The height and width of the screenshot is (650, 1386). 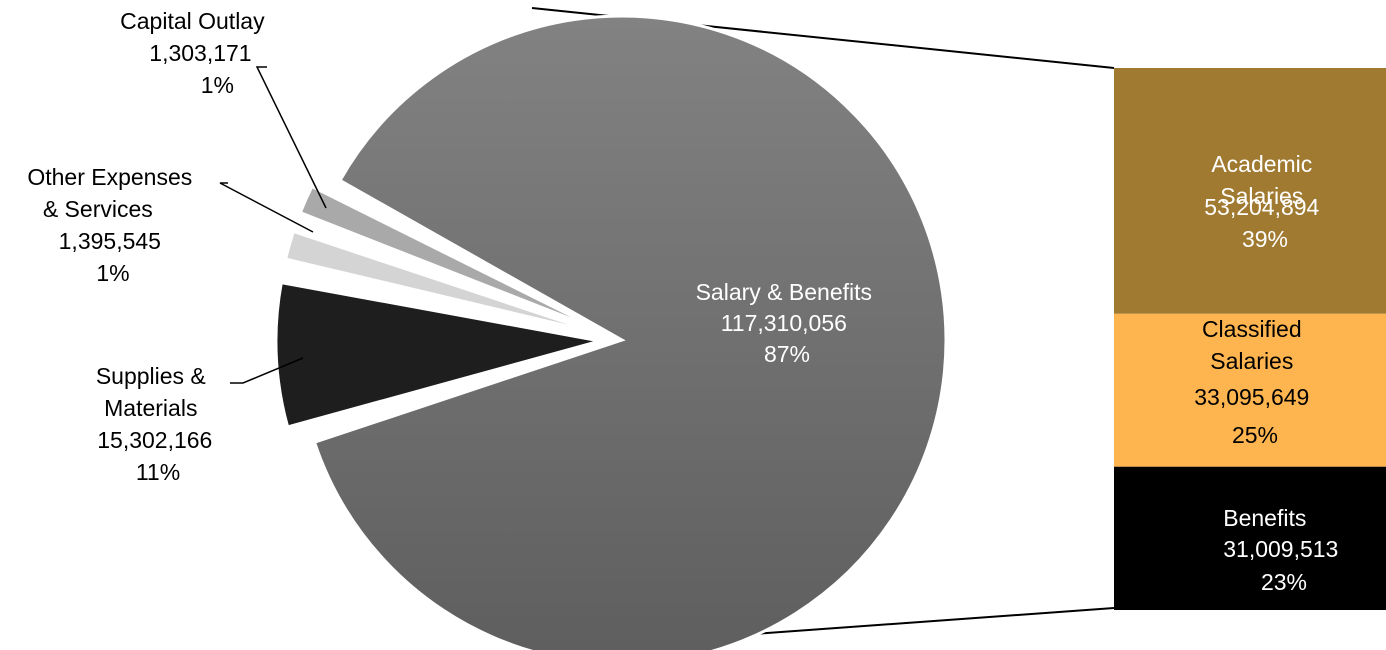 What do you see at coordinates (267, 370) in the screenshot?
I see `leader-line-supplies-materials` at bounding box center [267, 370].